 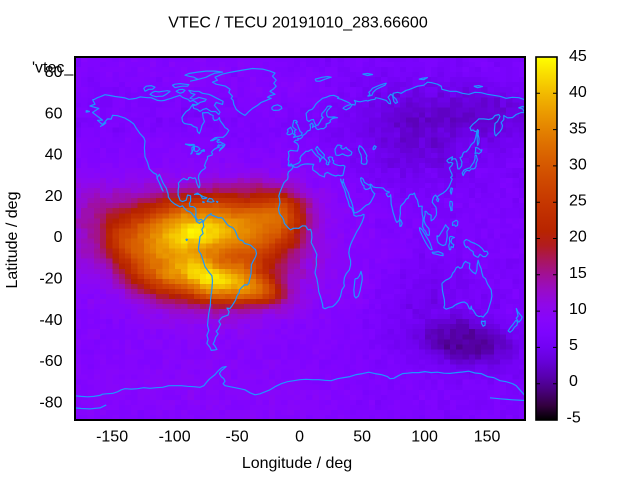 I want to click on svg-text: 45, so click(x=578, y=56).